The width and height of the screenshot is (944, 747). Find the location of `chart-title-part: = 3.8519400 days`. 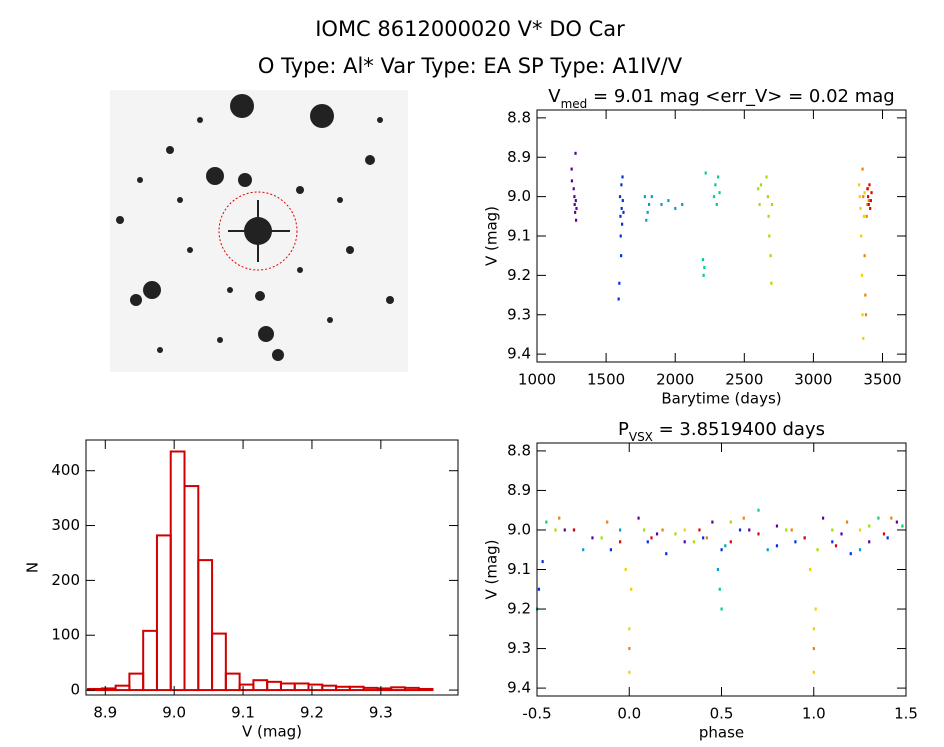

chart-title-part: = 3.8519400 days is located at coordinates (739, 429).